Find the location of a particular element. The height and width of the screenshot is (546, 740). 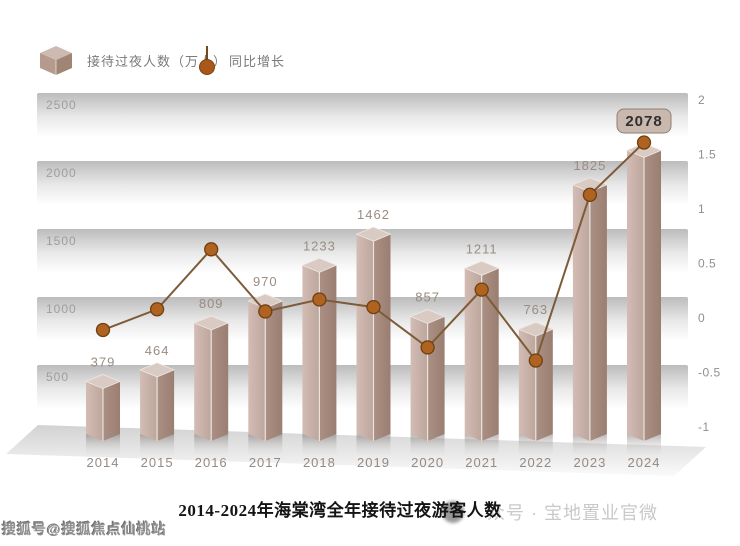

bar-value-label: 1211 is located at coordinates (482, 248).